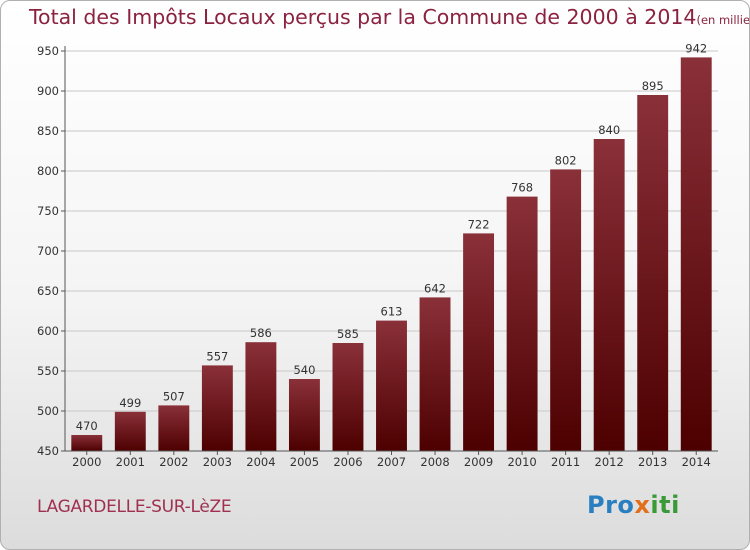 The width and height of the screenshot is (750, 550). Describe the element at coordinates (478, 462) in the screenshot. I see `x-tick-label: 2009` at that location.